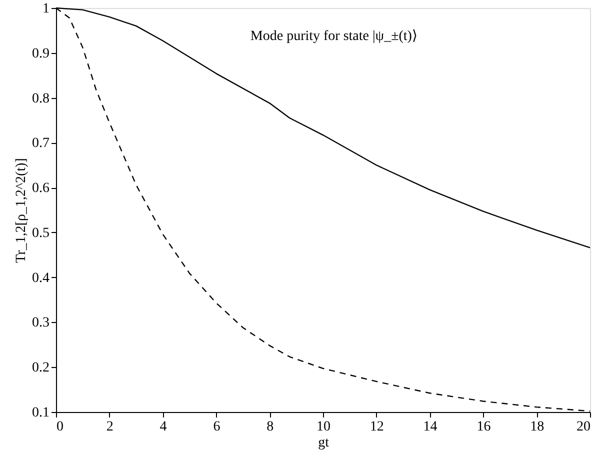 The width and height of the screenshot is (601, 465). Describe the element at coordinates (537, 427) in the screenshot. I see `x-tick-label: 18` at that location.